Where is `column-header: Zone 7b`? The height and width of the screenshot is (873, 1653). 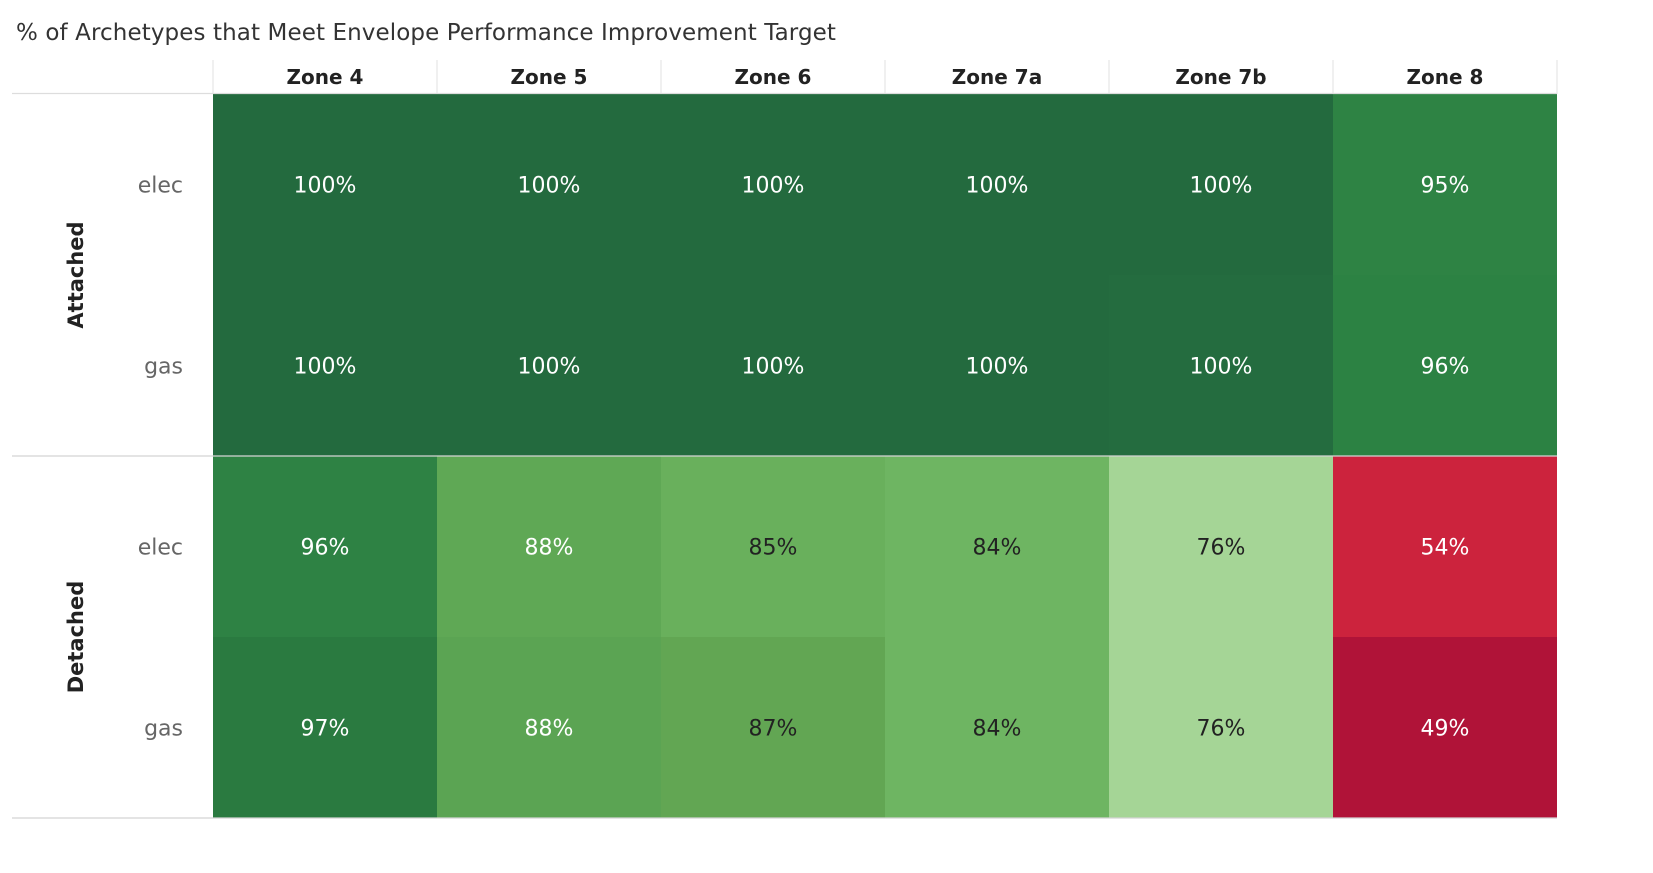
column-header: Zone 7b is located at coordinates (1220, 77).